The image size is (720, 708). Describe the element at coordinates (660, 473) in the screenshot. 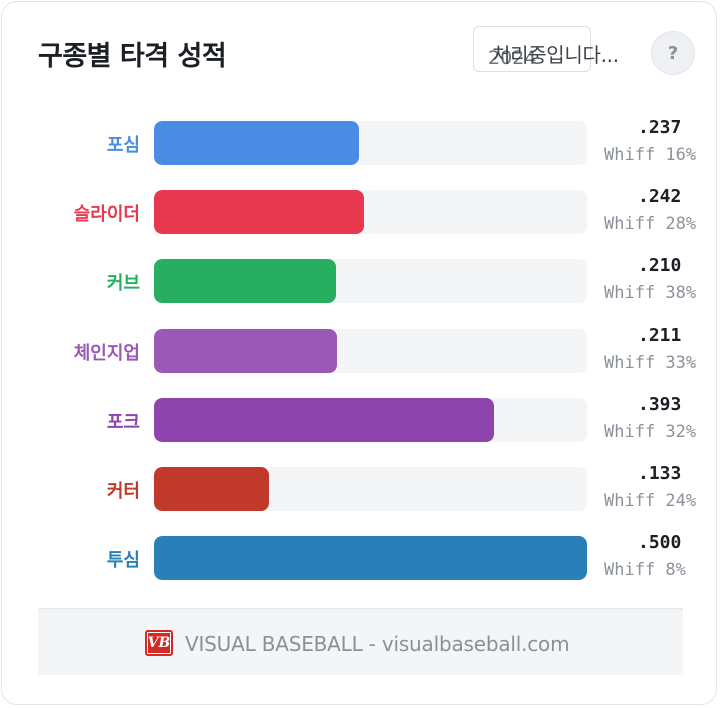

I see `batting-average: .133` at that location.